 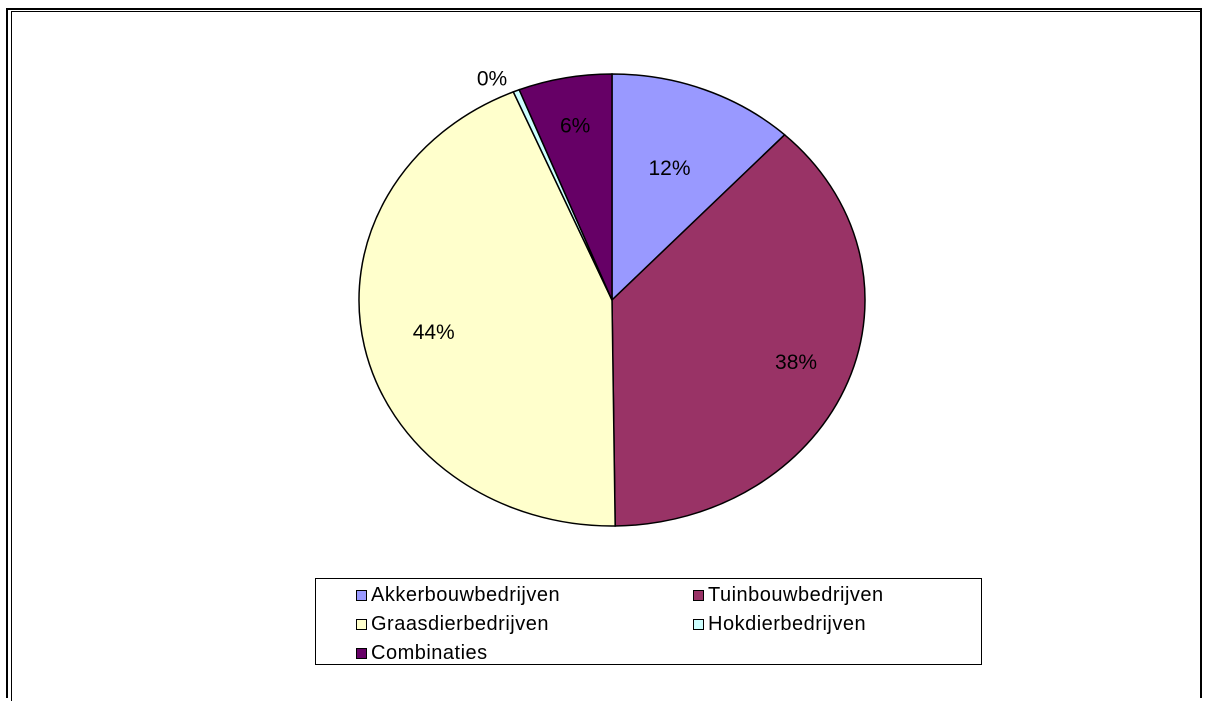 What do you see at coordinates (796, 362) in the screenshot?
I see `pie-label-tuinbouwbedrijven: 38%` at bounding box center [796, 362].